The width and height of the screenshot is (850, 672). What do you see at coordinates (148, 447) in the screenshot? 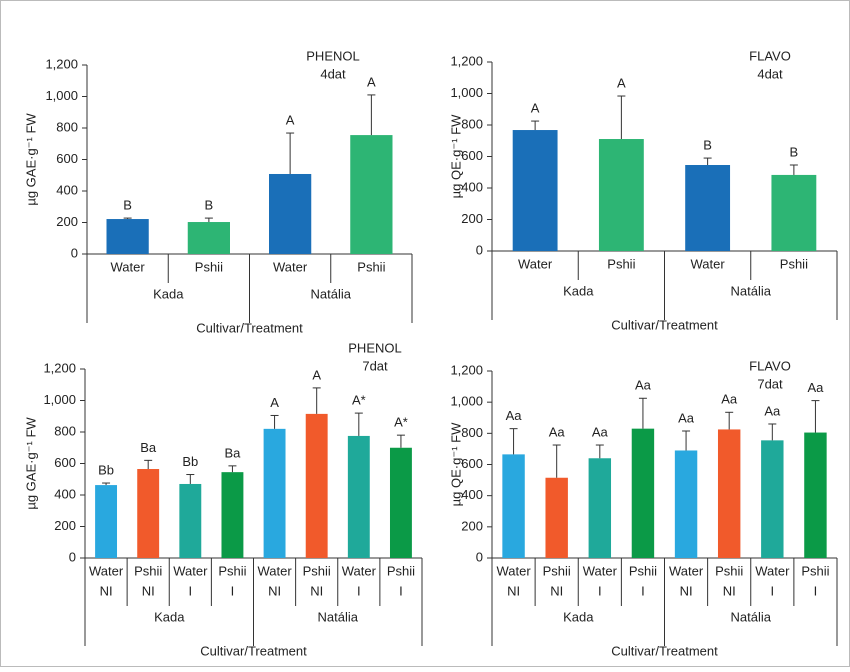
I see `significance-label: Ba` at bounding box center [148, 447].